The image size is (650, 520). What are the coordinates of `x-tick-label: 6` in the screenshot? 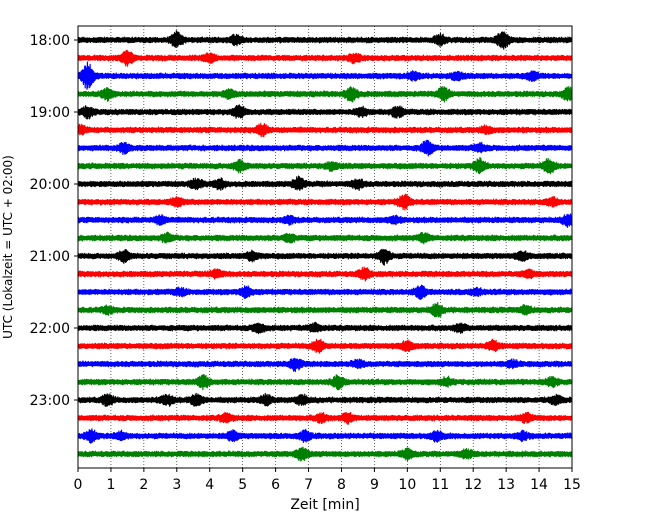 It's located at (275, 485).